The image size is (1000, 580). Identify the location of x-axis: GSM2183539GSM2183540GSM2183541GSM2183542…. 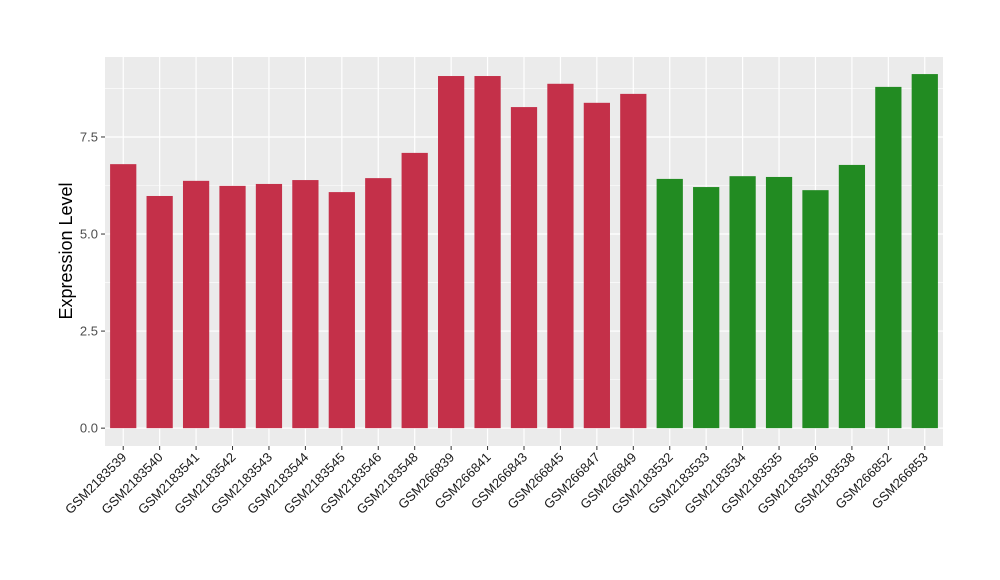
(496, 481).